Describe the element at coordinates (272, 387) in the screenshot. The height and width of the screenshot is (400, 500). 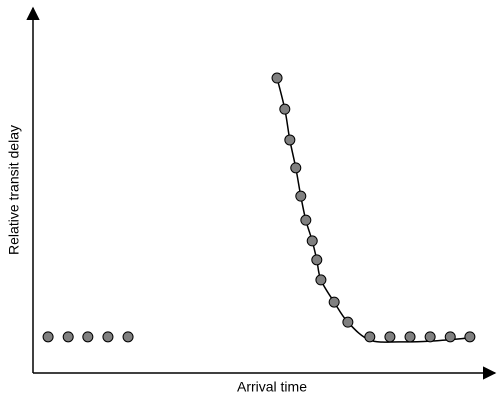
I see `x-axis-label: Arrival time` at that location.